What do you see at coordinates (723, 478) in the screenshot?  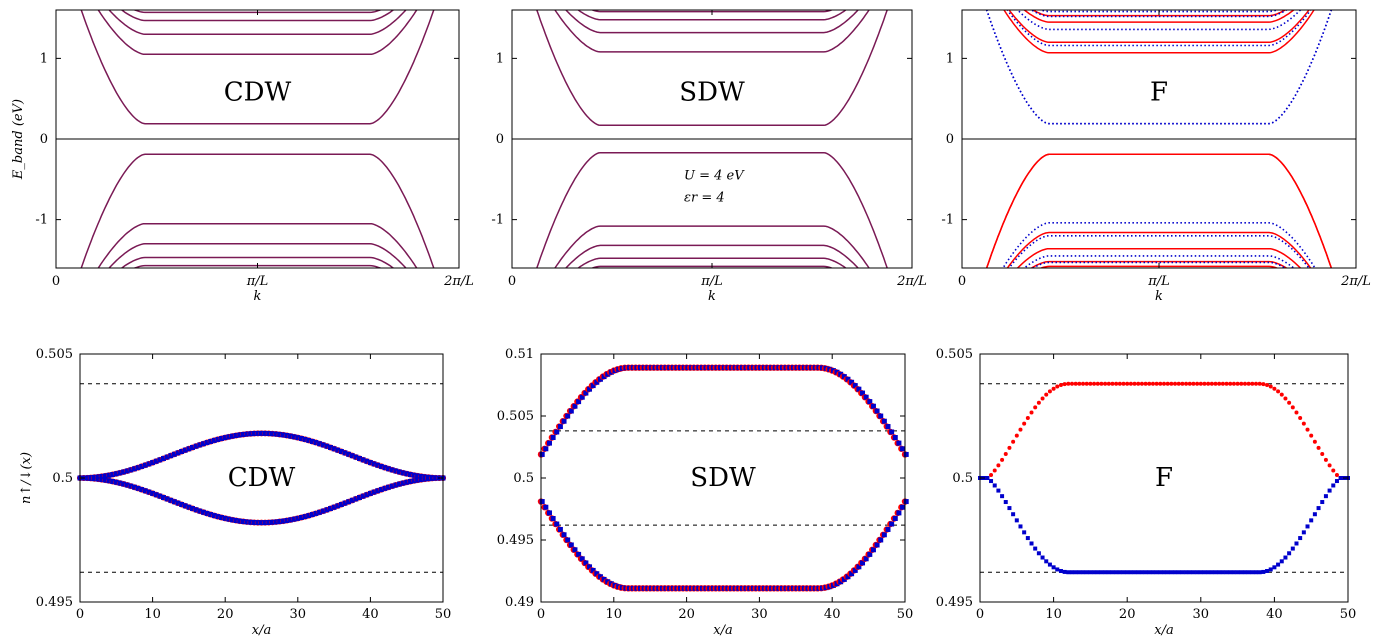 I see `panel-label: SDW` at bounding box center [723, 478].